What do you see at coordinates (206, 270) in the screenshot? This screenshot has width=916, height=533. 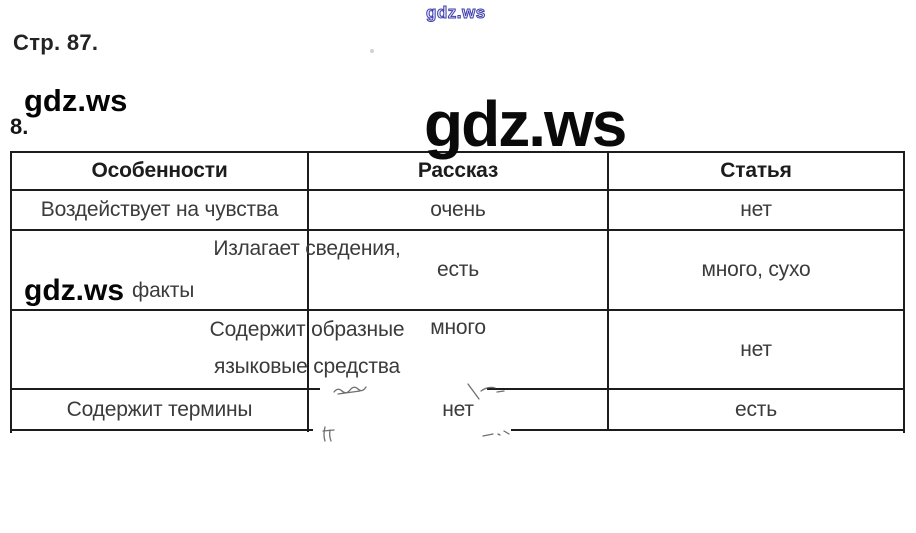 I see `table-cell-feature: Излагает сведения, факты` at bounding box center [206, 270].